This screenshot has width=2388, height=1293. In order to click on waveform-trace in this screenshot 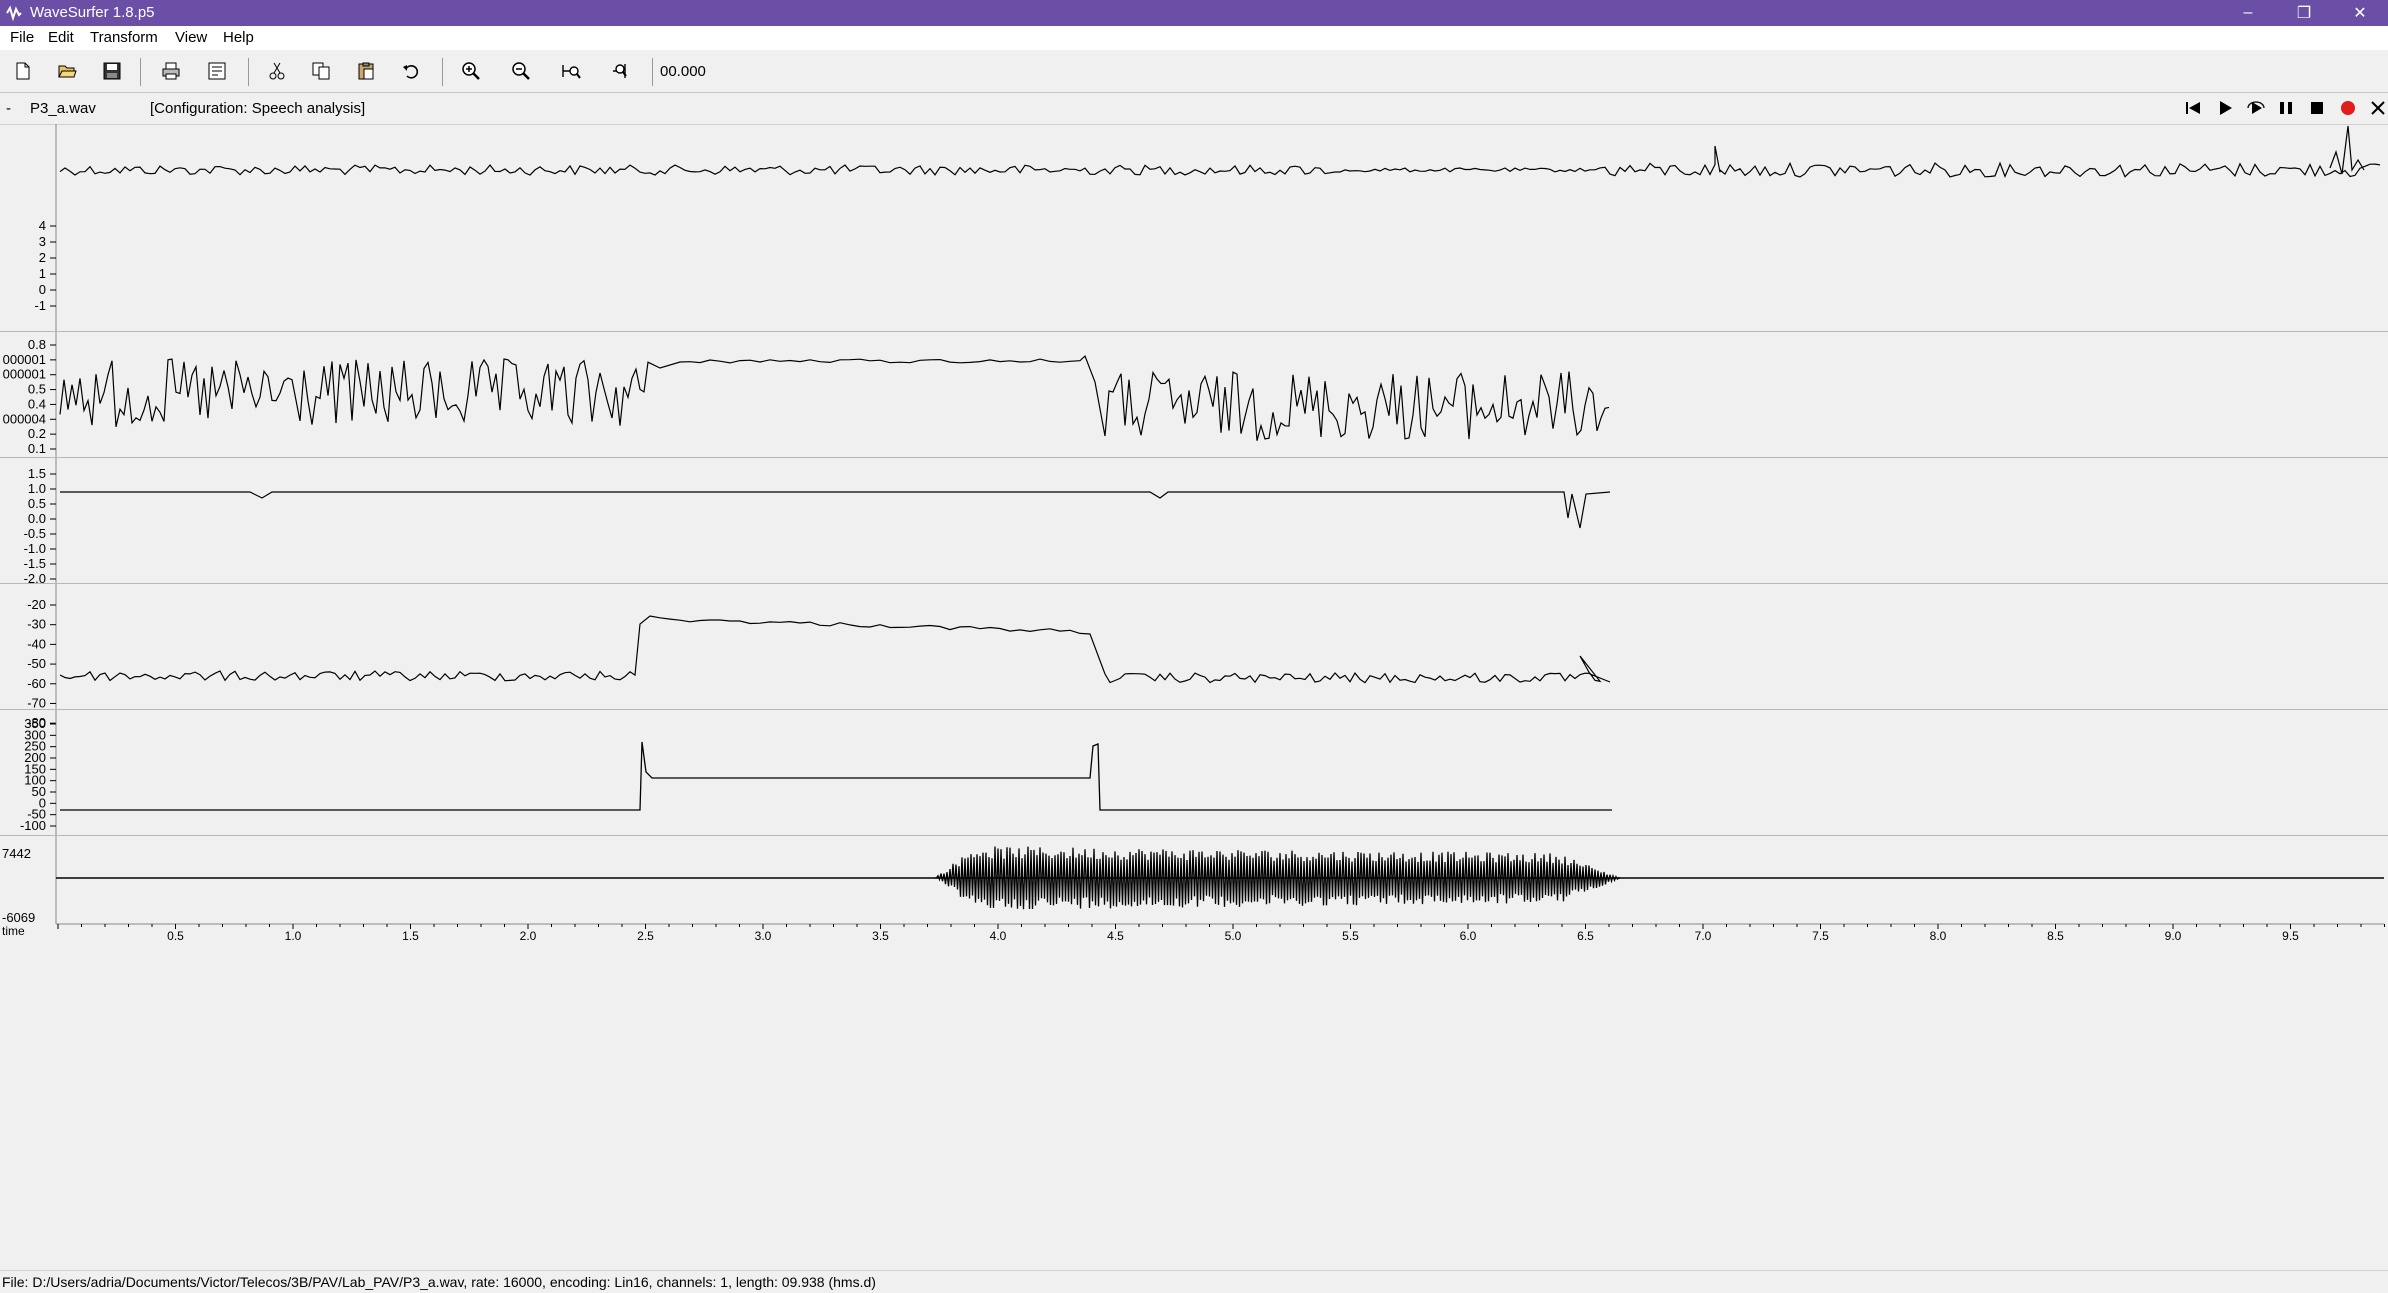, I will do `click(1278, 878)`.